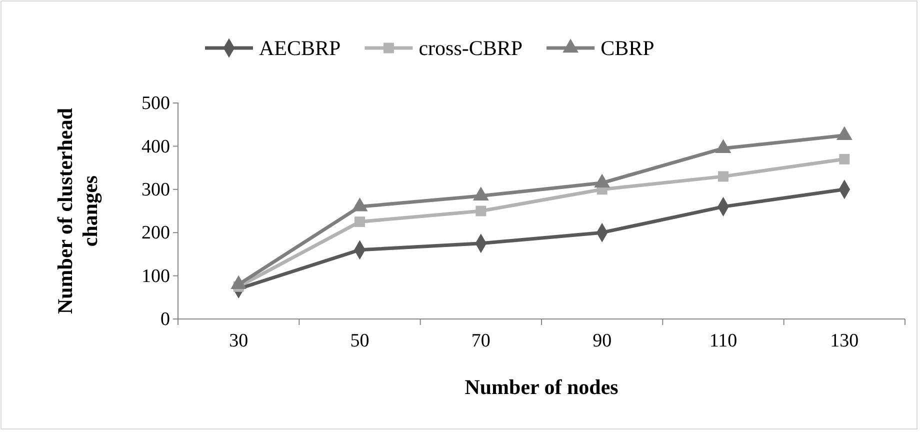 Image resolution: width=920 pixels, height=432 pixels. I want to click on legend-label: AECBRP, so click(300, 48).